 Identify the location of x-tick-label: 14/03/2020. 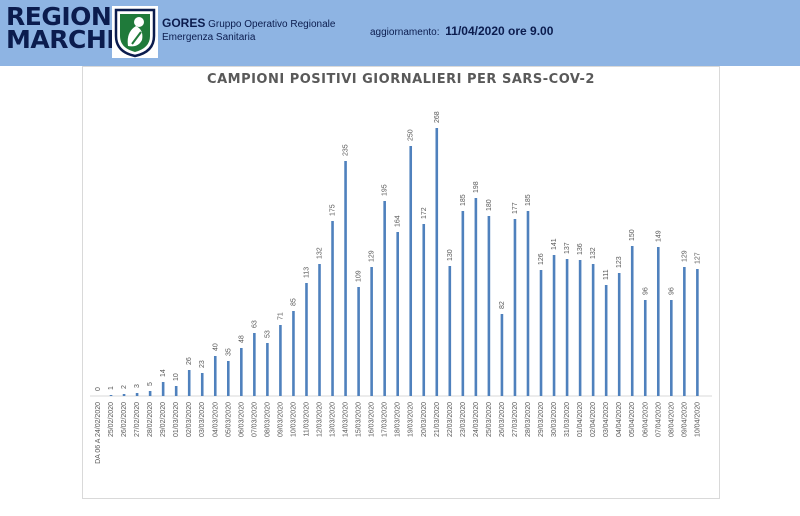
(346, 419).